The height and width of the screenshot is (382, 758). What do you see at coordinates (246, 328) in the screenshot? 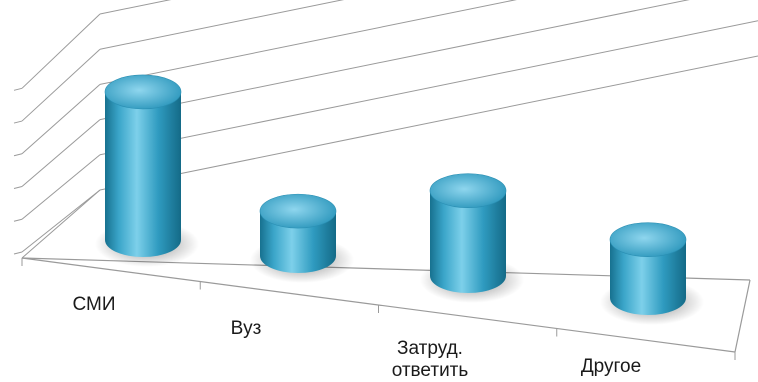
I see `x-tick-label: Вуз` at bounding box center [246, 328].